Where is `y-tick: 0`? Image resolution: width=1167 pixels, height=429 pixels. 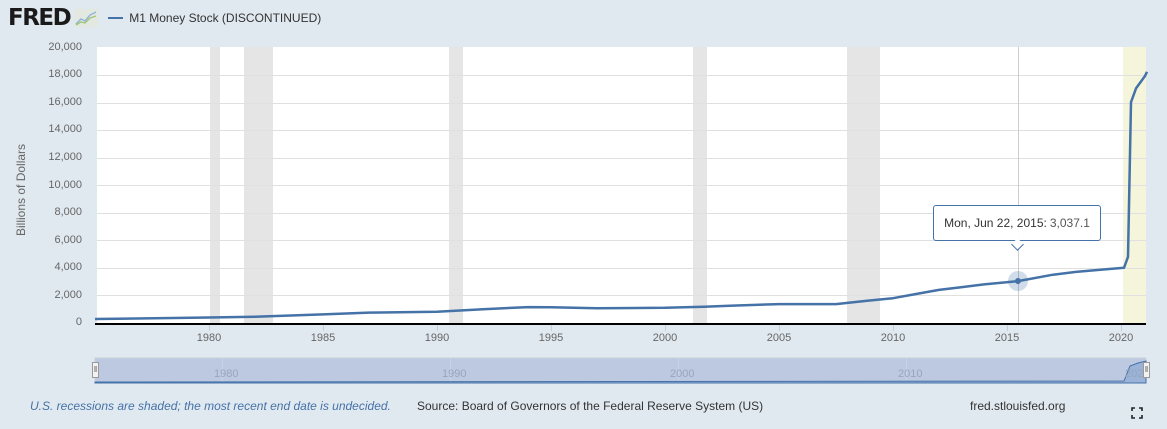 y-tick: 0 is located at coordinates (78, 322).